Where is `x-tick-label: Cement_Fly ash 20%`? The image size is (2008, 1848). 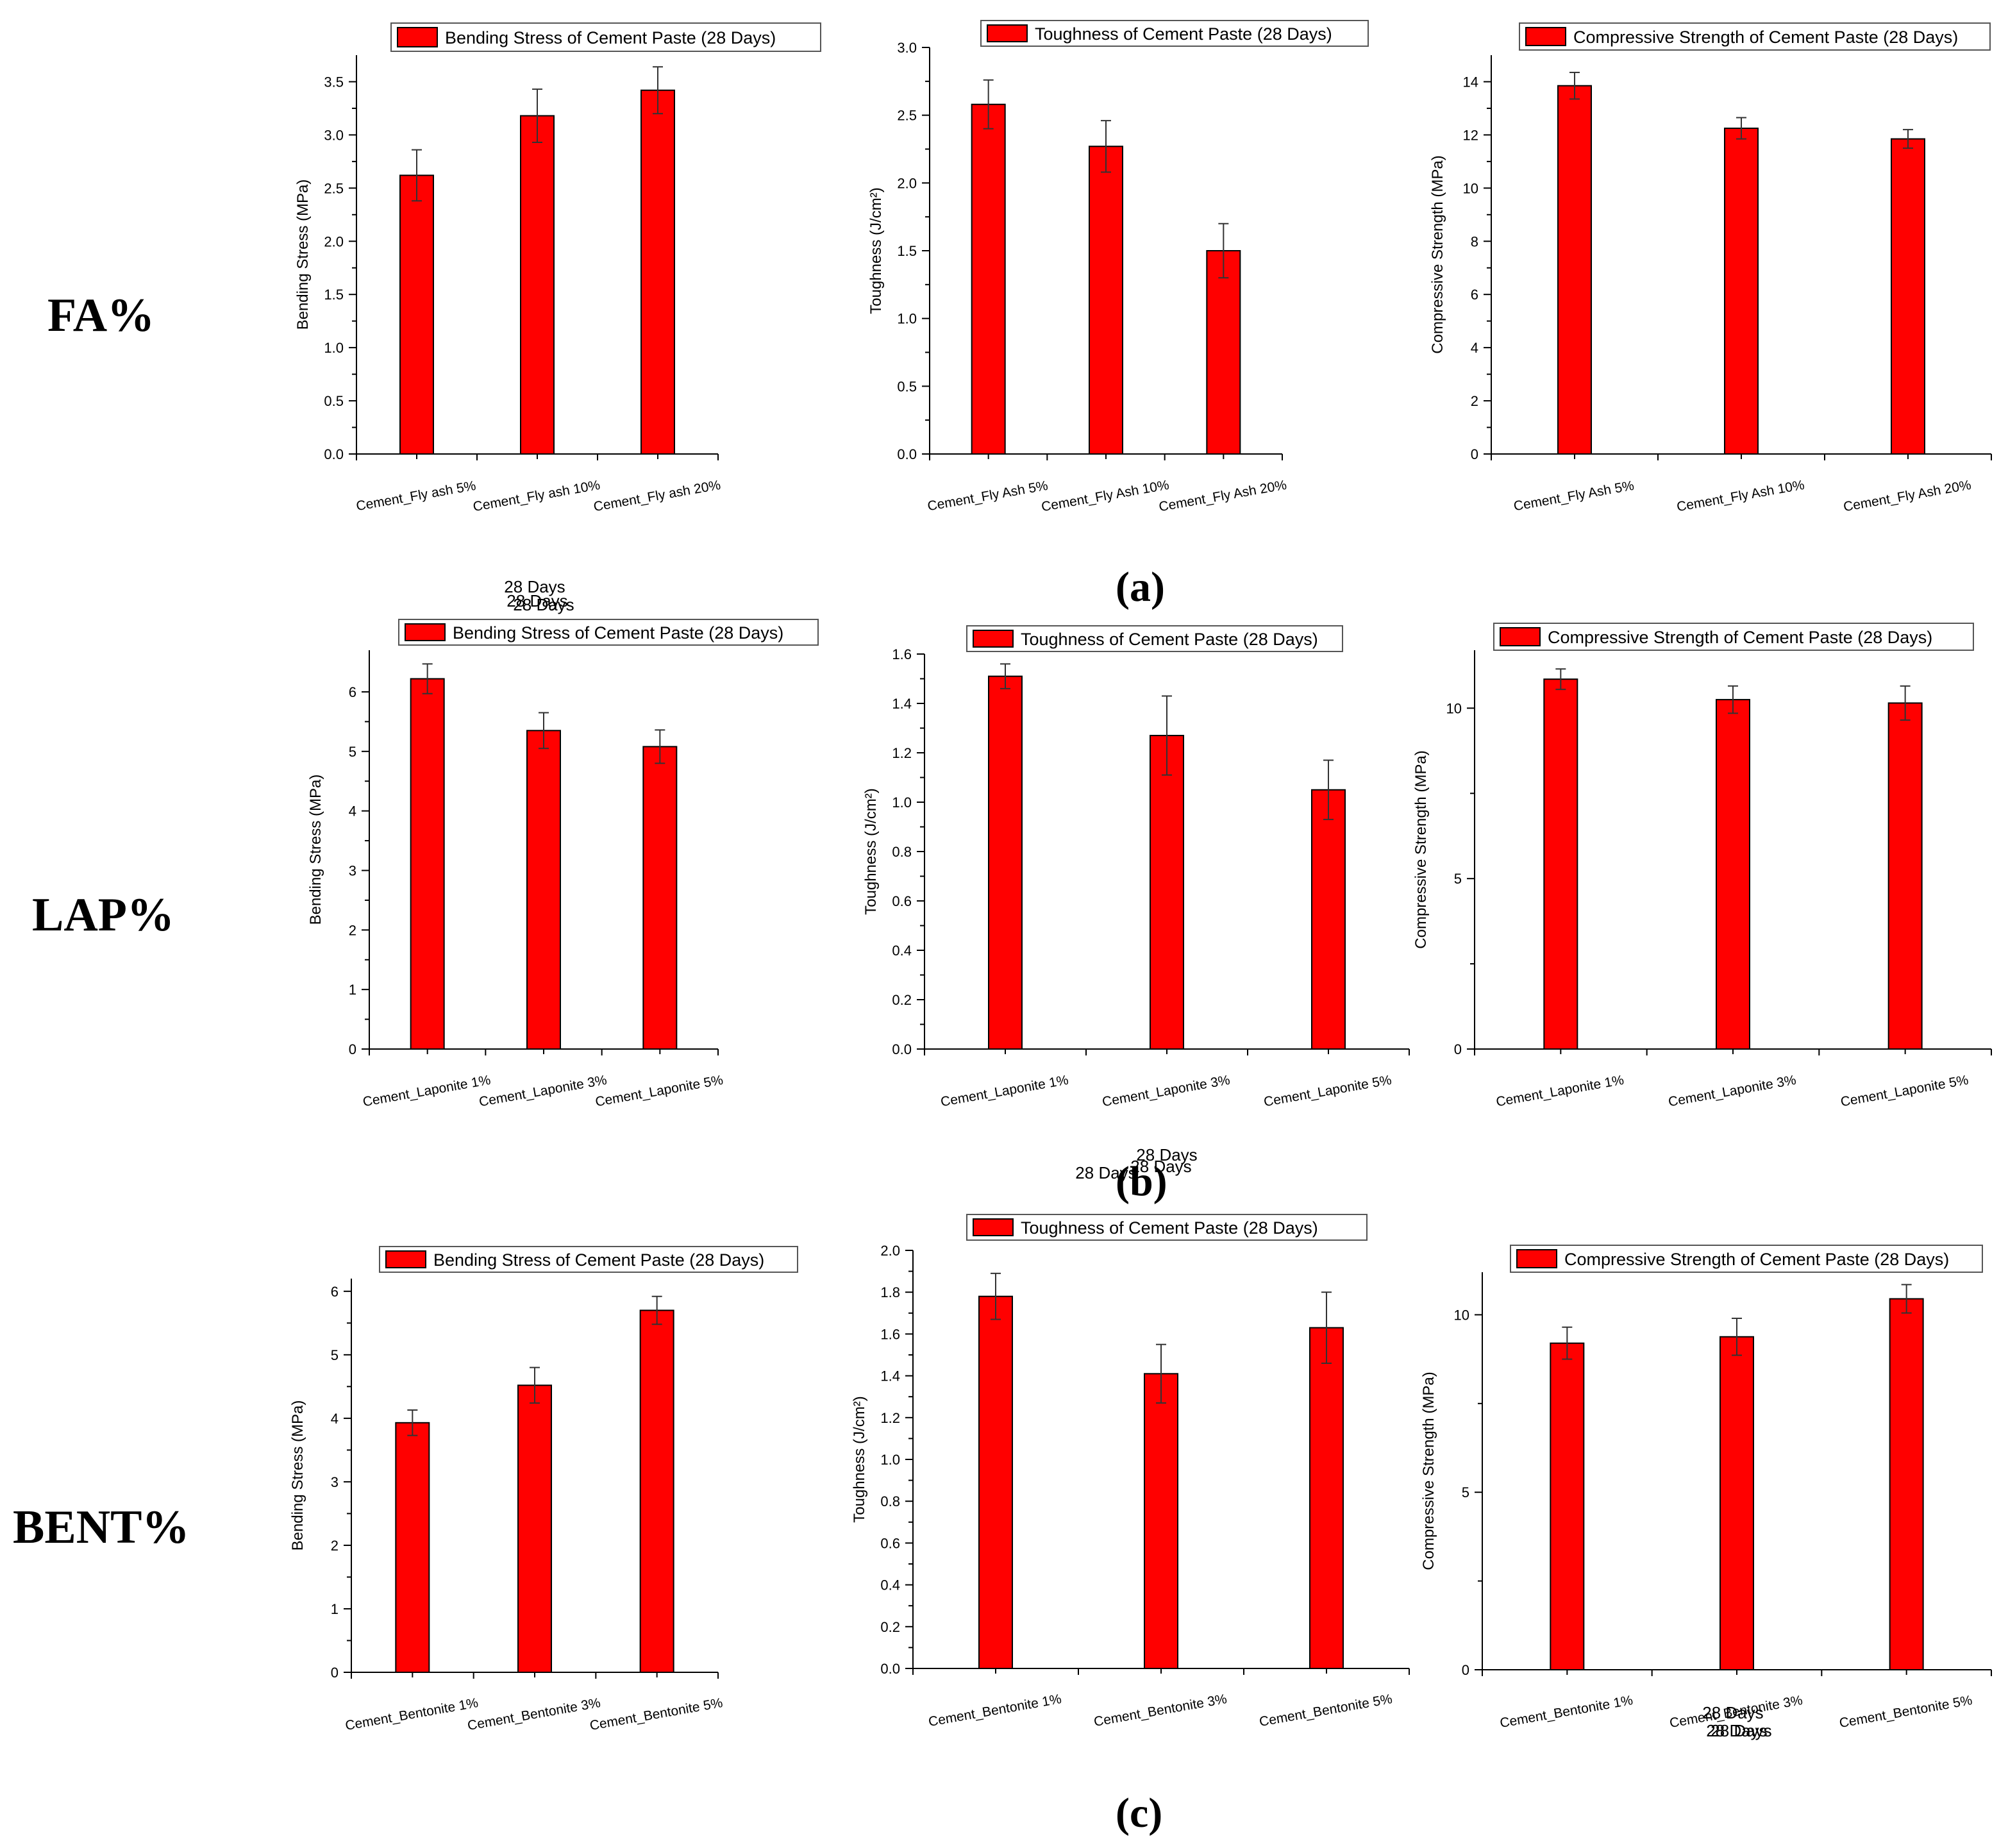 x-tick-label: Cement_Fly ash 20% is located at coordinates (657, 496).